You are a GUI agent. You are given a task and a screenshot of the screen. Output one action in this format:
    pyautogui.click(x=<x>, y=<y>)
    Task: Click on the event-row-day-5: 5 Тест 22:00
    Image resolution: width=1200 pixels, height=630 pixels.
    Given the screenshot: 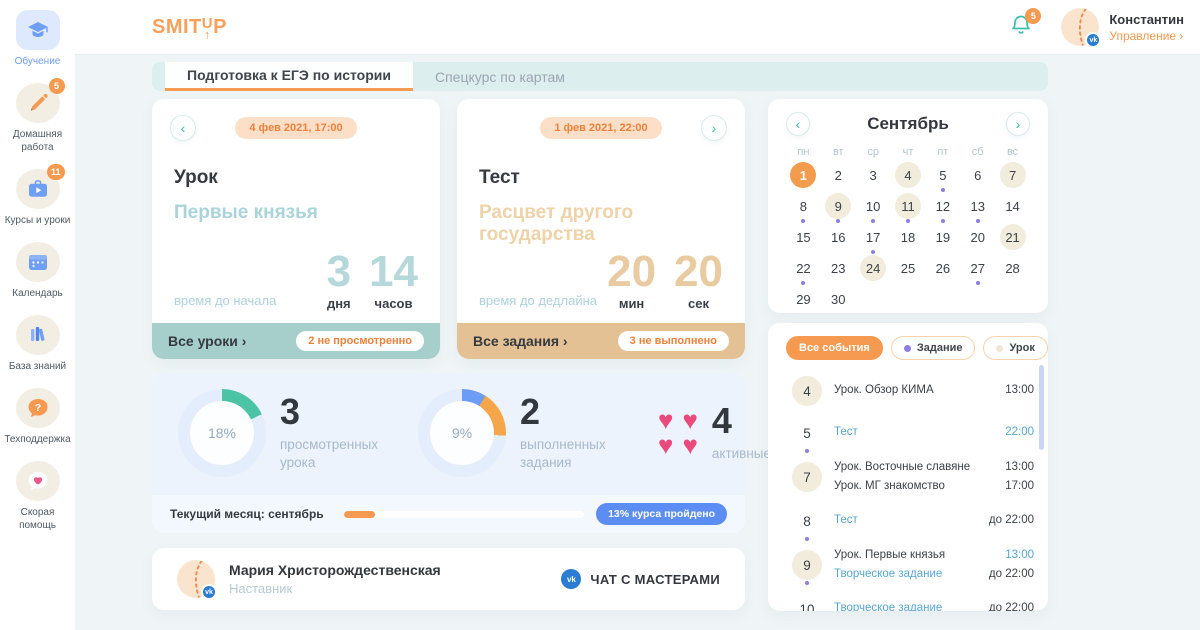 What is the action you would take?
    pyautogui.click(x=910, y=433)
    